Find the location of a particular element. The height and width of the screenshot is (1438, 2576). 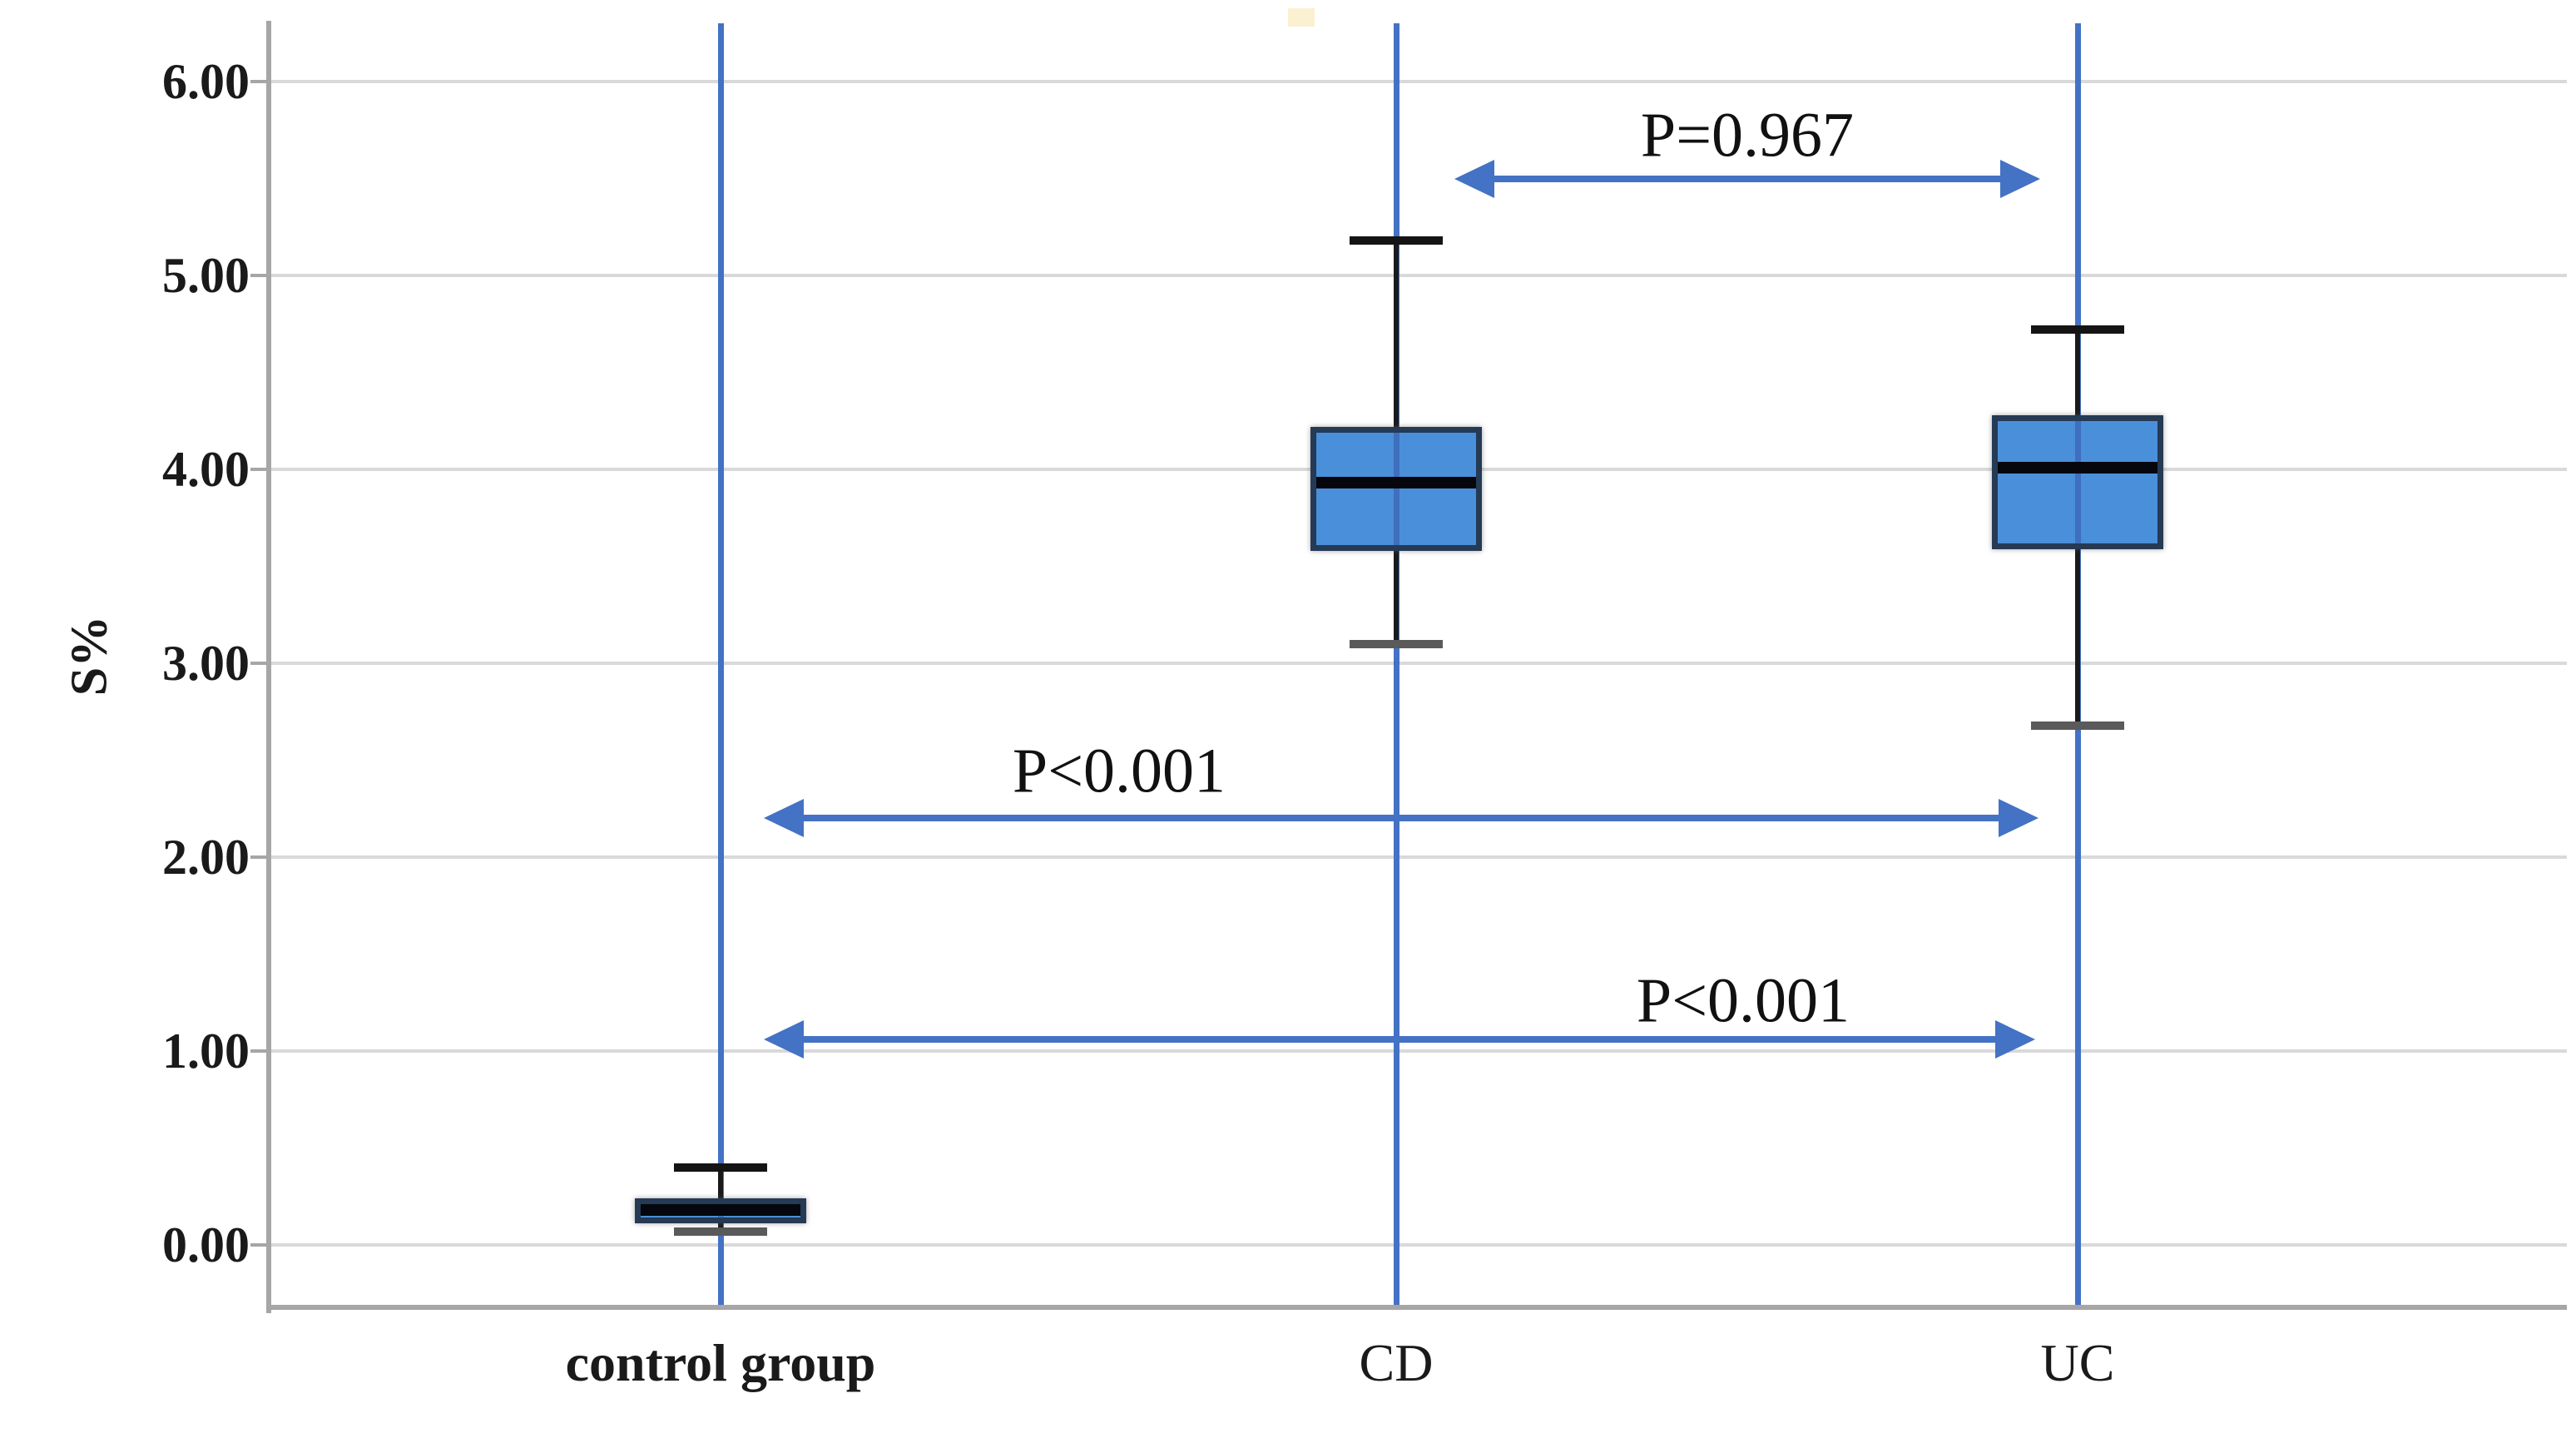

y-tick-label: 3.00 is located at coordinates (206, 663).